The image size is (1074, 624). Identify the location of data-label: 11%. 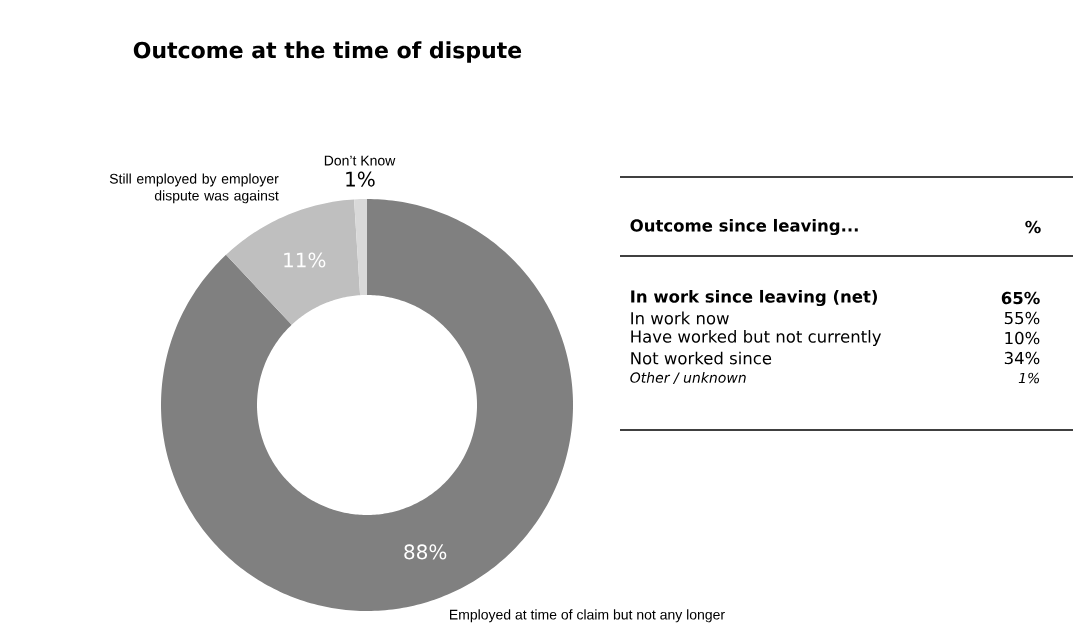
(305, 260).